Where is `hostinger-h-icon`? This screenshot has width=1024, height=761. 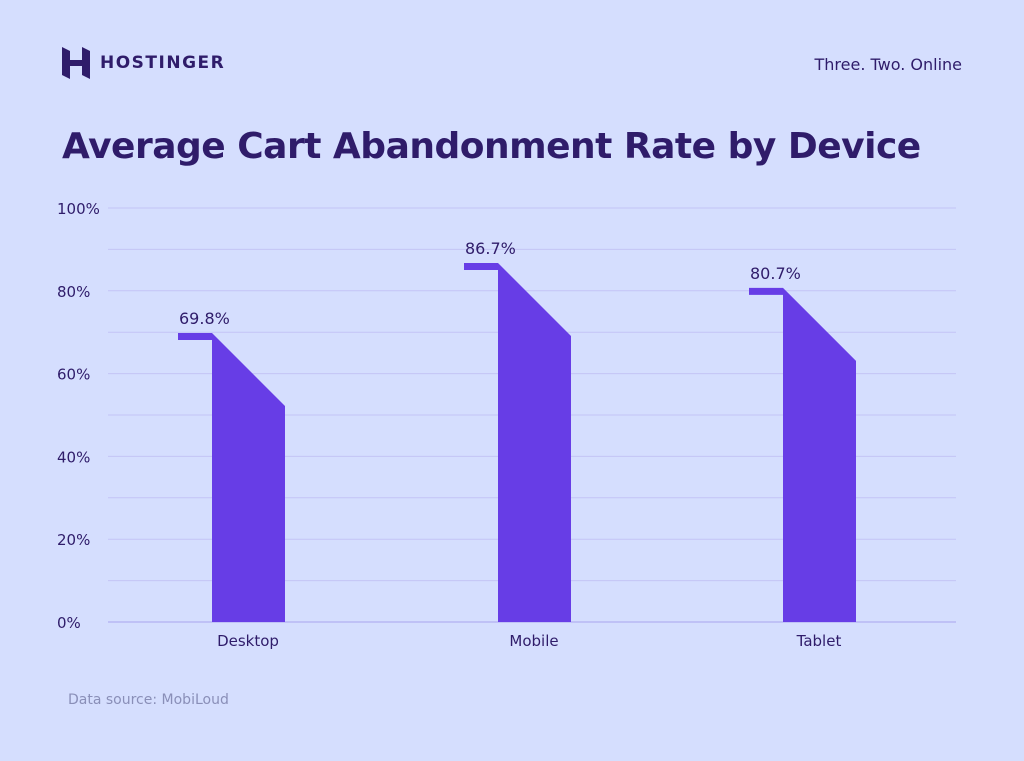
hostinger-h-icon is located at coordinates (76, 63).